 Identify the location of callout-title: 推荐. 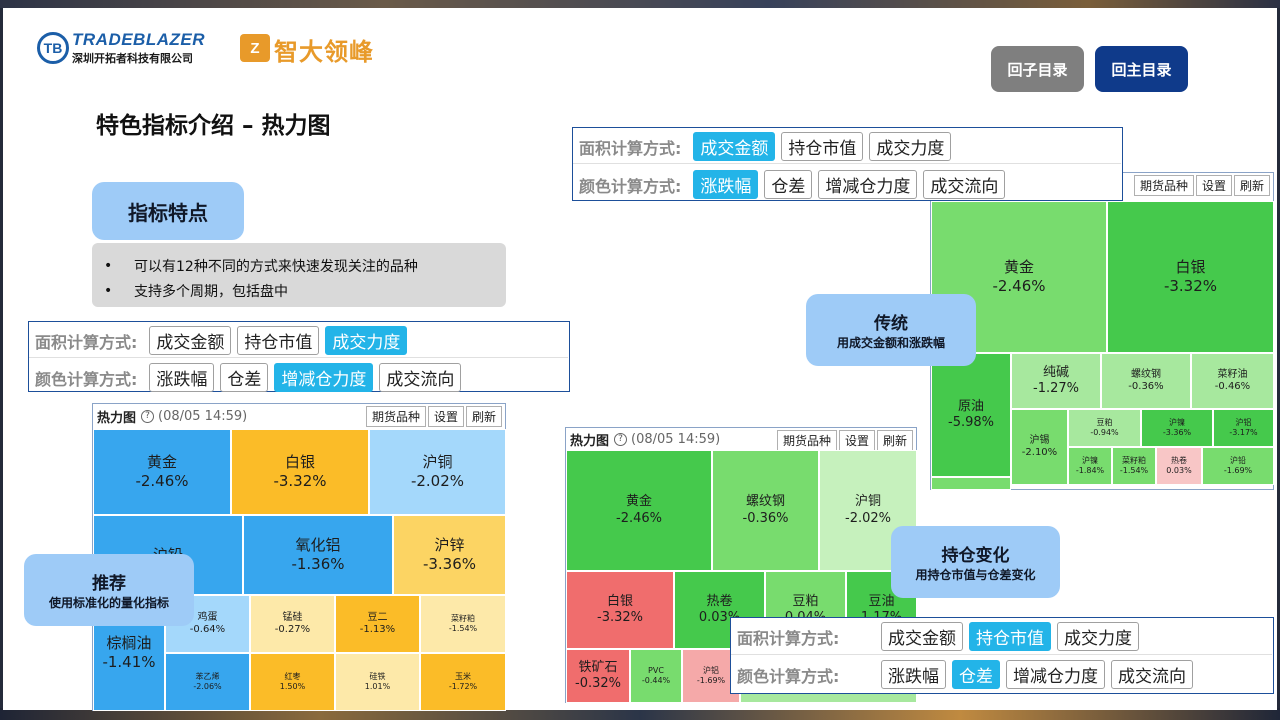
(109, 584).